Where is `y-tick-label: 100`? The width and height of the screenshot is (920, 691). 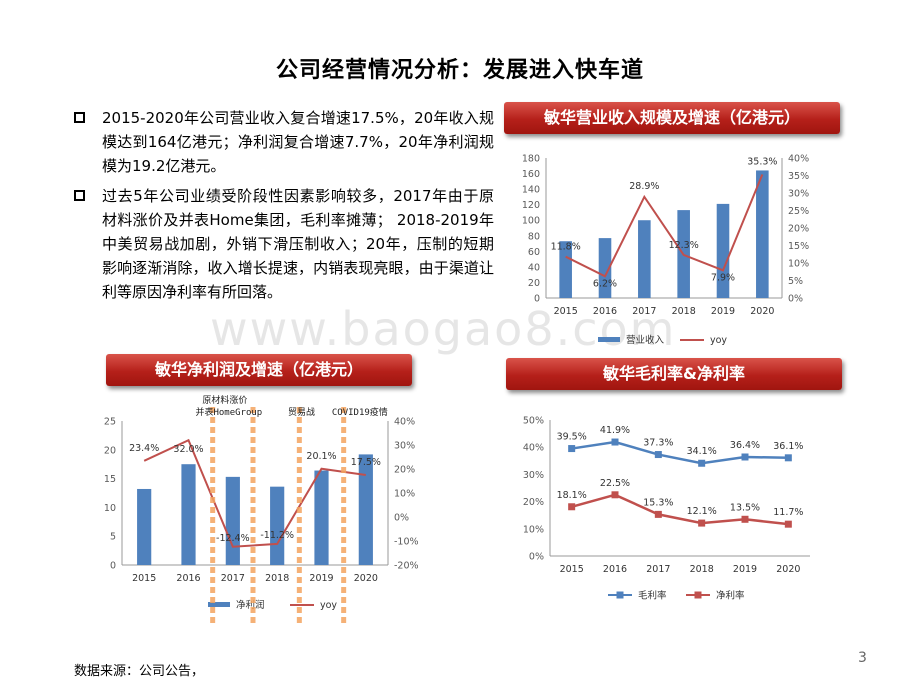 y-tick-label: 100 is located at coordinates (531, 221).